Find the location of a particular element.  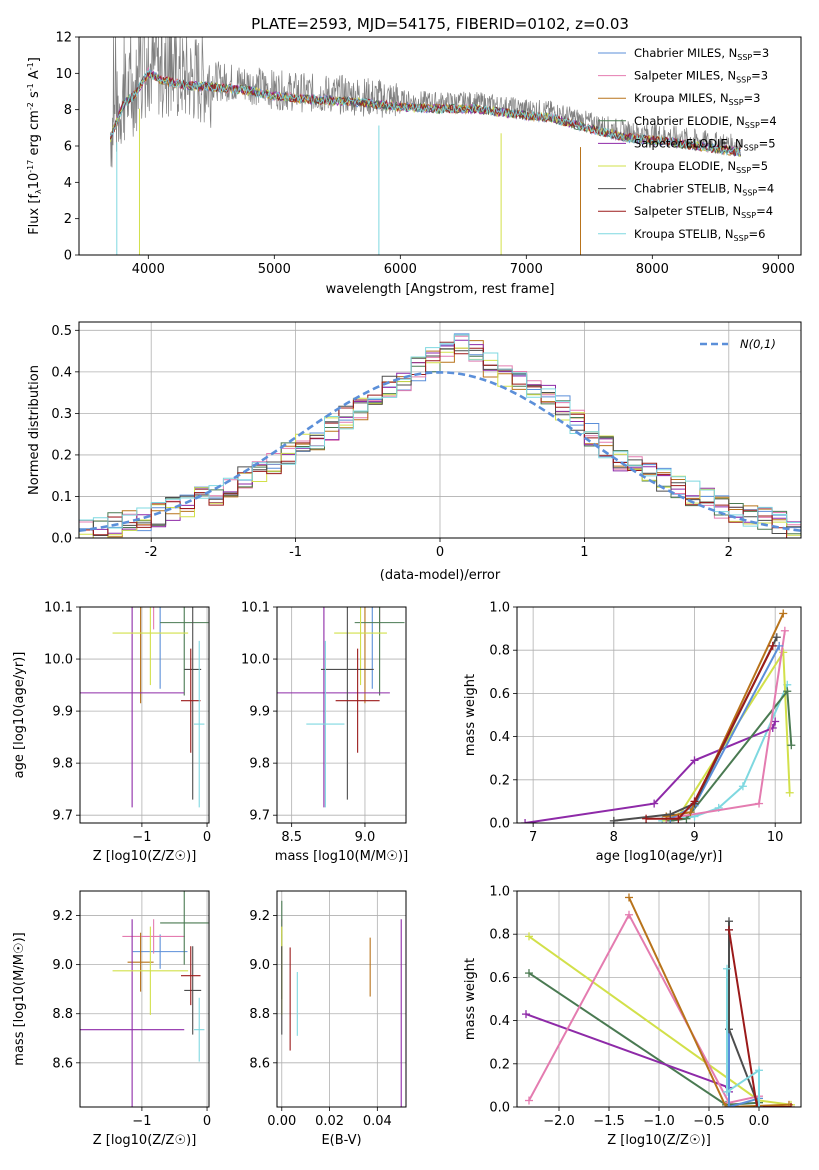

y-tick-label: 9.0 is located at coordinates (259, 965).